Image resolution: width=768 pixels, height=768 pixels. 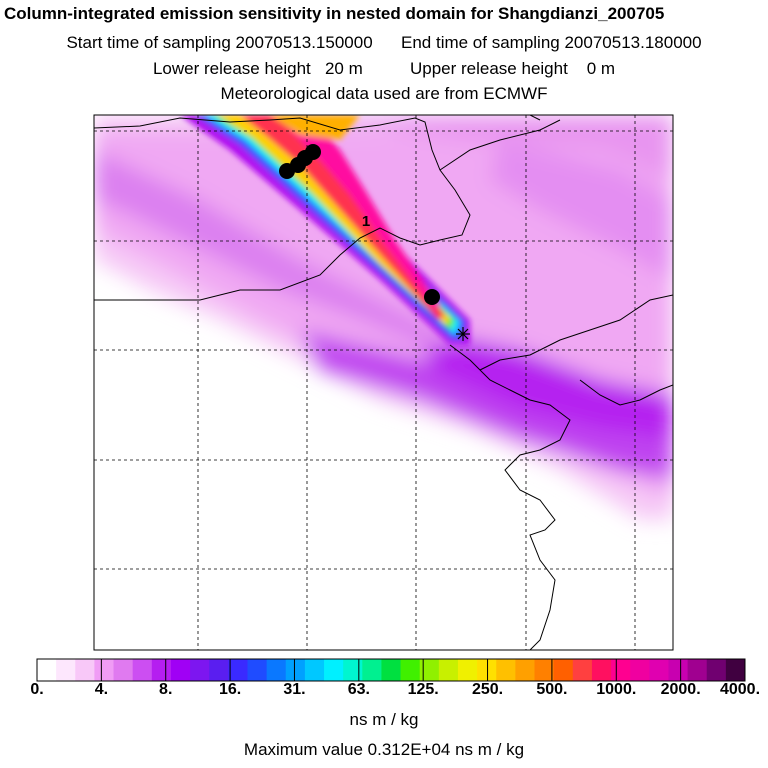 I want to click on met-data-label: Meteorological data used are from ECMWF, so click(x=384, y=93).